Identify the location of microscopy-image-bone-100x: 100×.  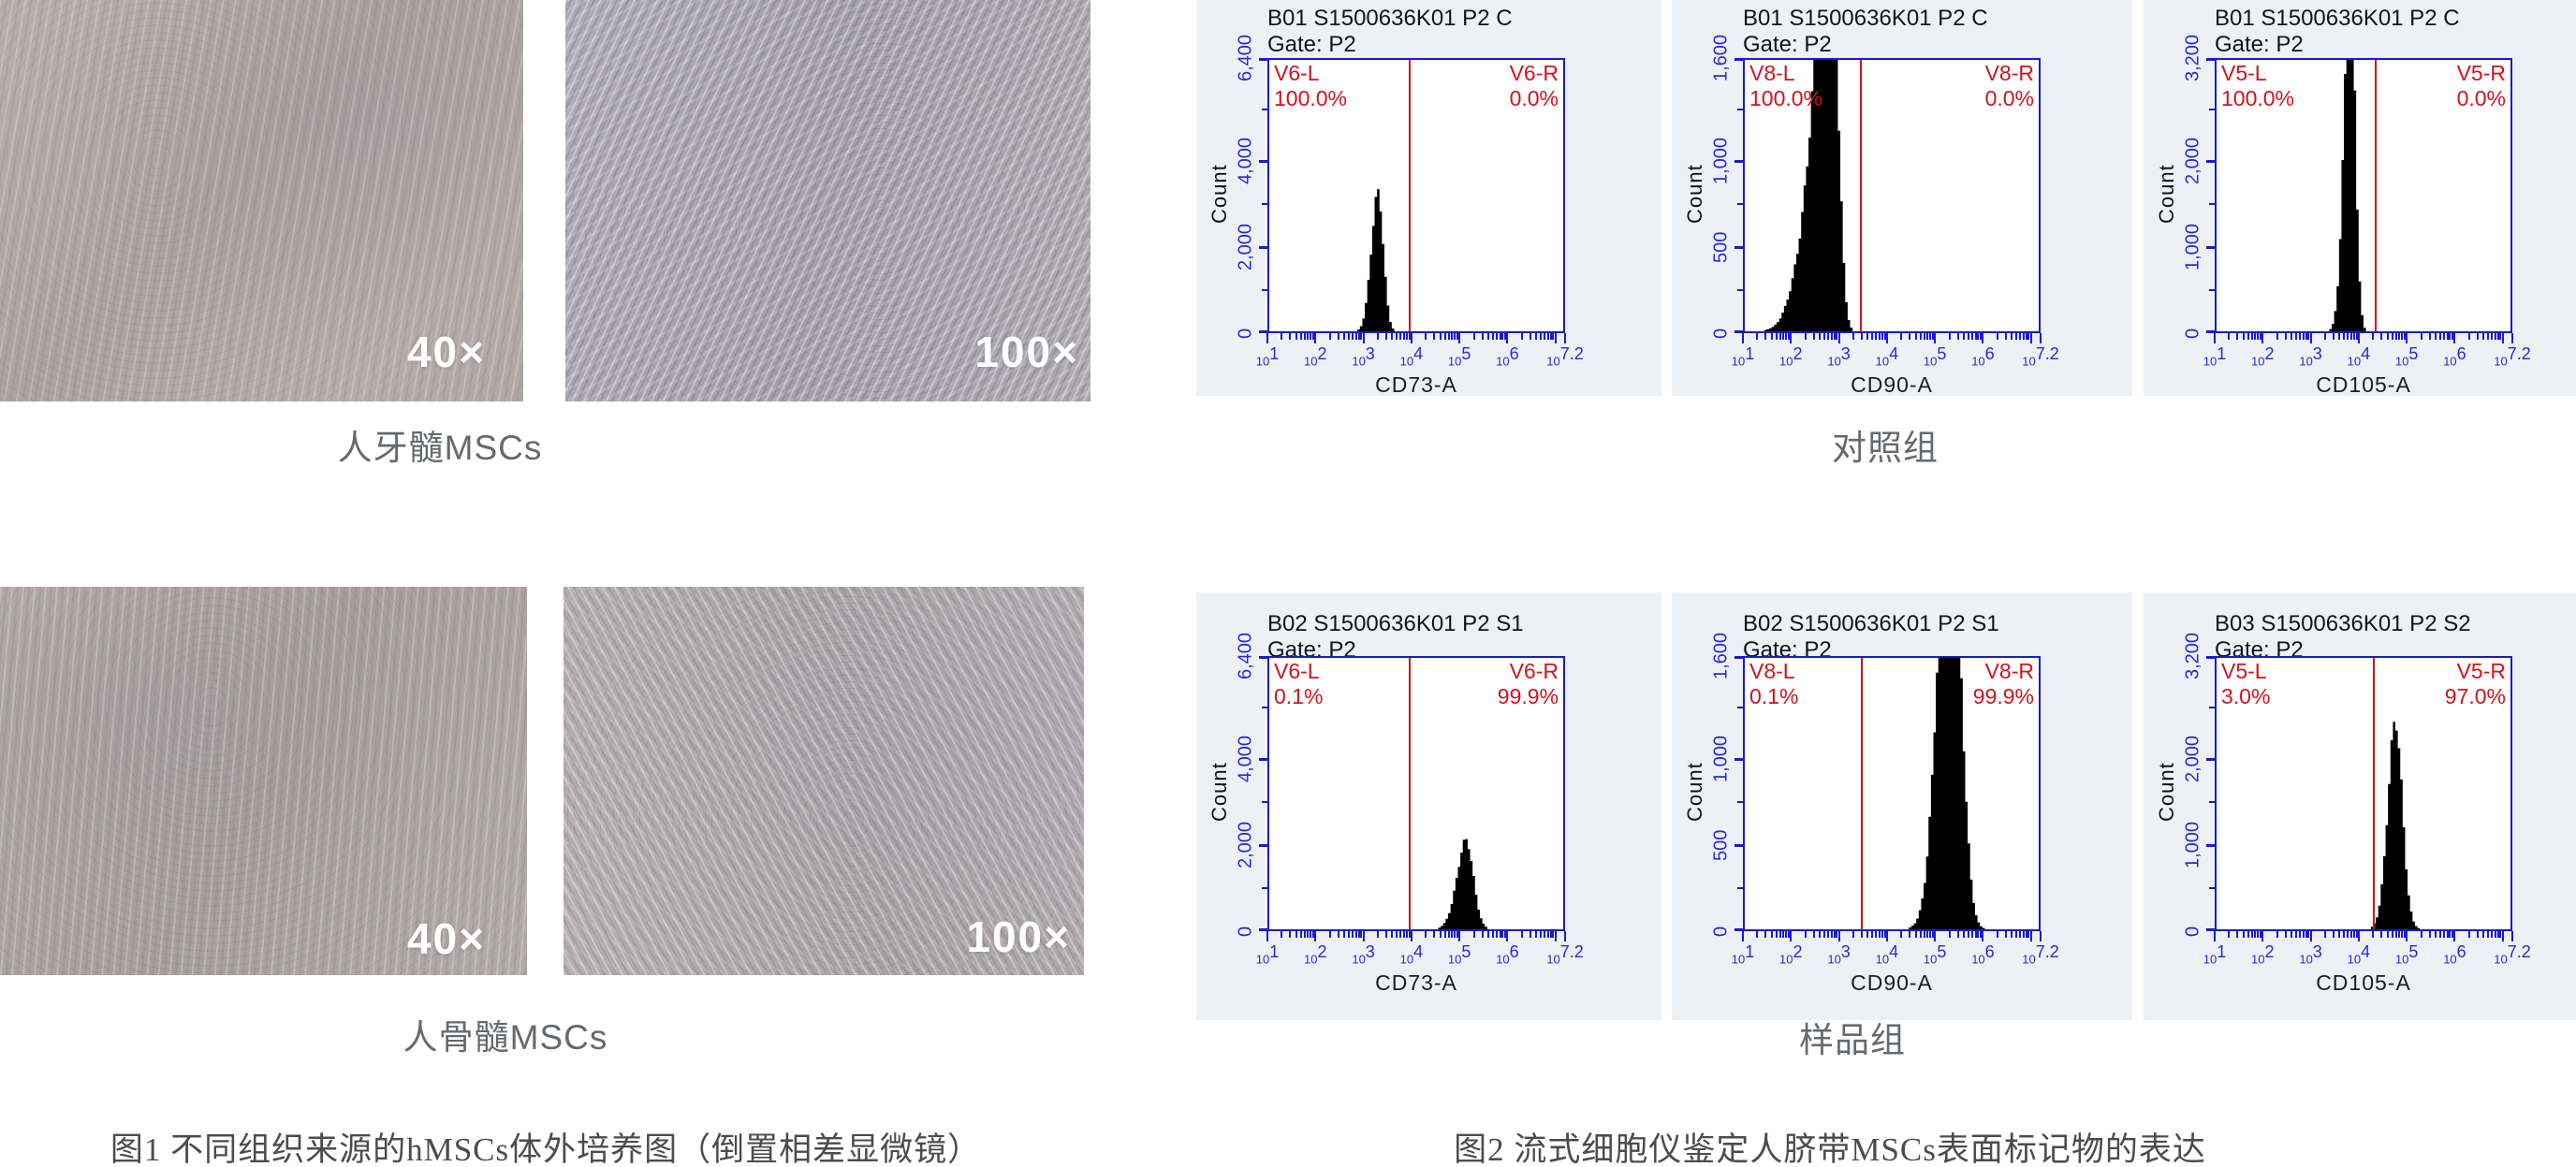
(824, 781).